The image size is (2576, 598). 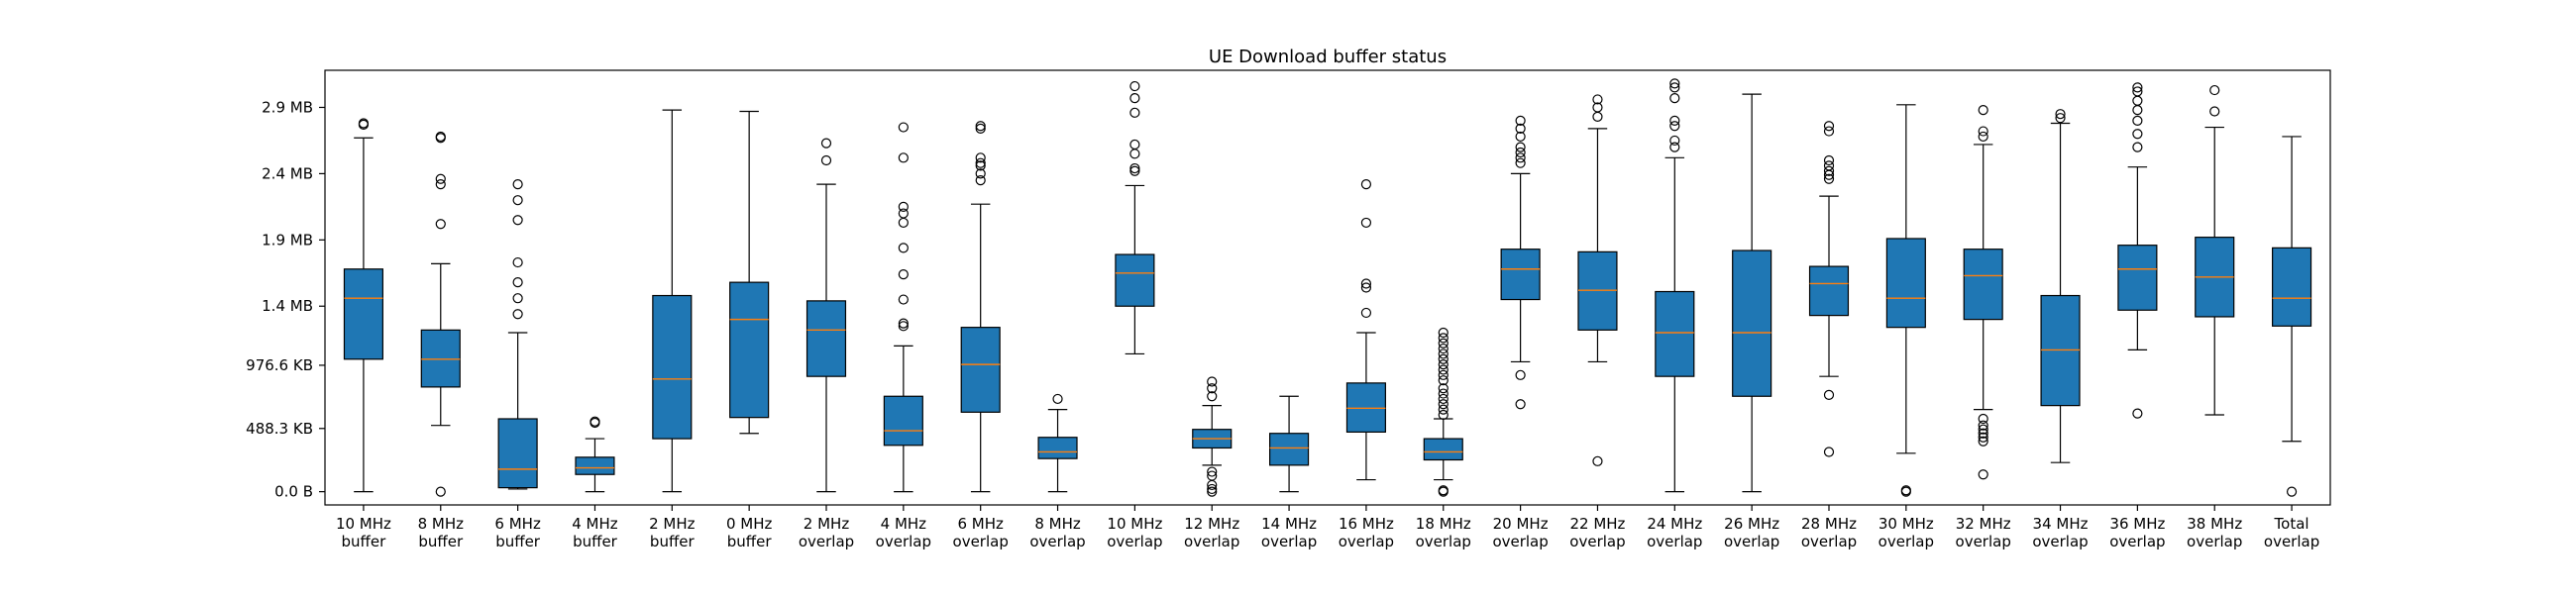 I want to click on x-tick-label: 28 MHz, so click(x=1829, y=524).